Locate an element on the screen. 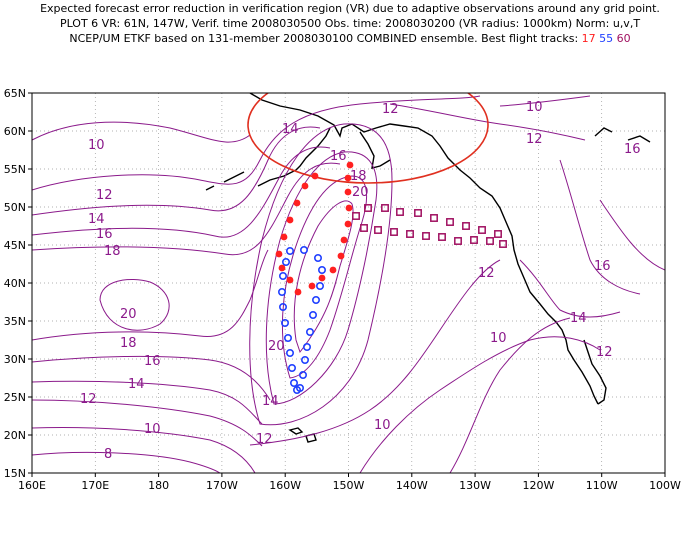 The height and width of the screenshot is (540, 700). lat-tick-label: 50N is located at coordinates (15, 207).